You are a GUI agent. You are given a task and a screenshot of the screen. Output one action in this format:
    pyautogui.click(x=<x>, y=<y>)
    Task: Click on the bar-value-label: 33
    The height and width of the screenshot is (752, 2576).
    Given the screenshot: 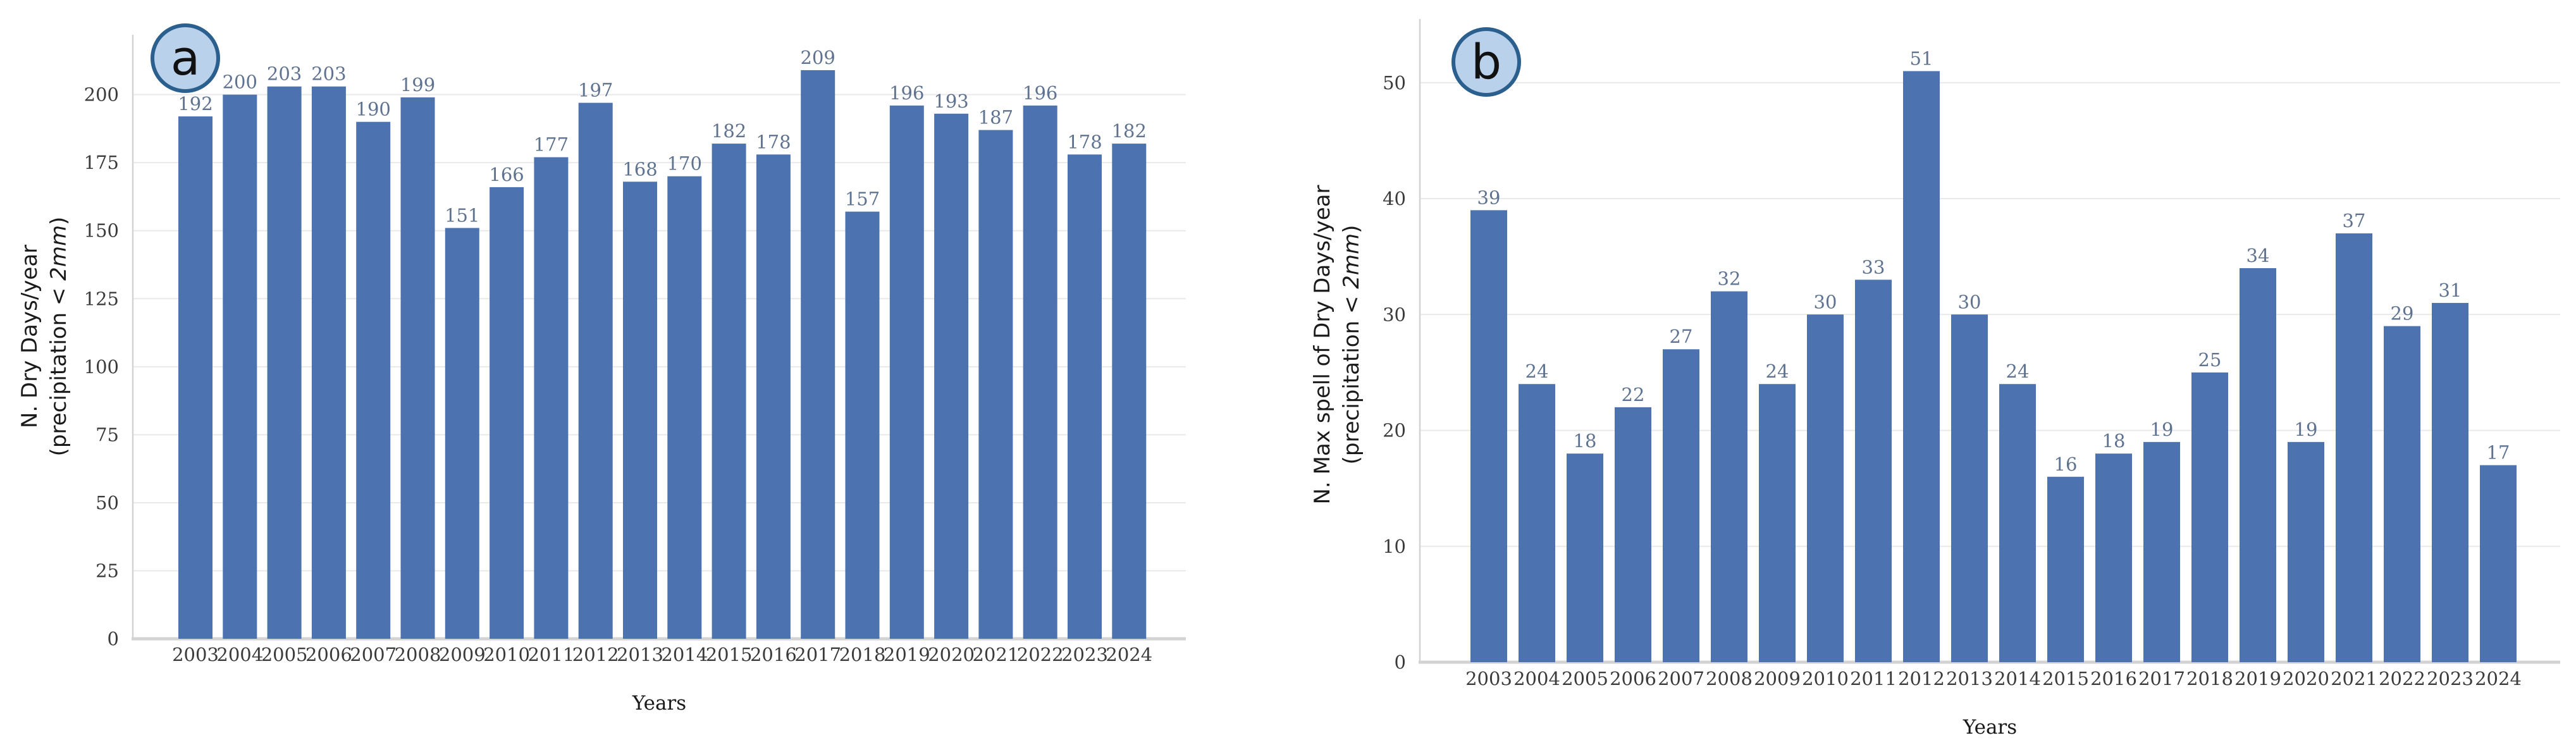 What is the action you would take?
    pyautogui.click(x=1874, y=267)
    